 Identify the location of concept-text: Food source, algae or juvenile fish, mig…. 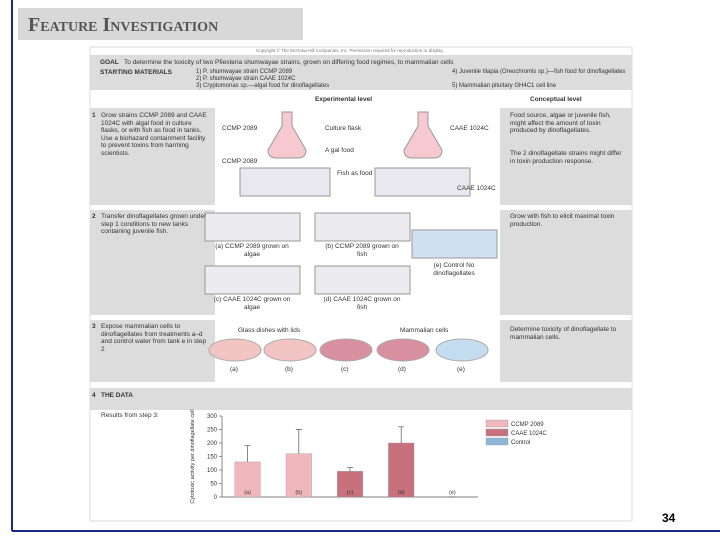
(560, 123).